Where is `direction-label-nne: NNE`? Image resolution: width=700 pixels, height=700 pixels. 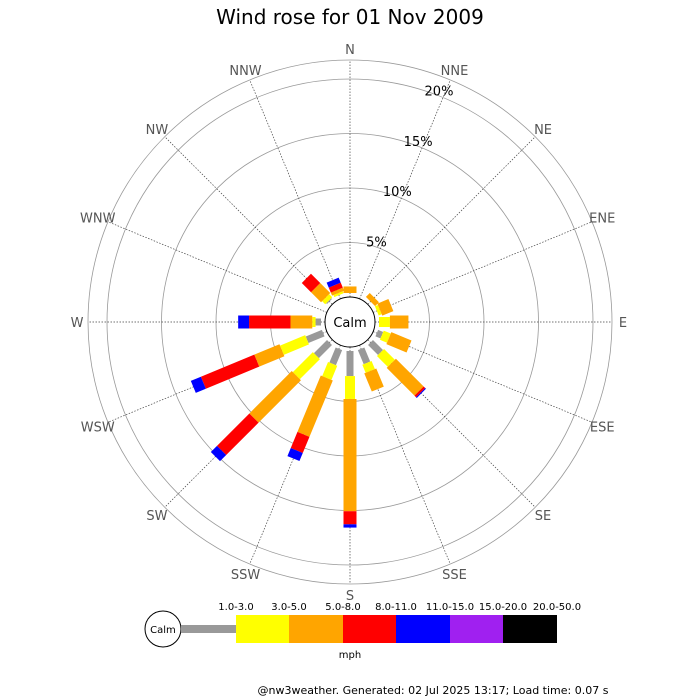
direction-label-nne: NNE is located at coordinates (455, 71).